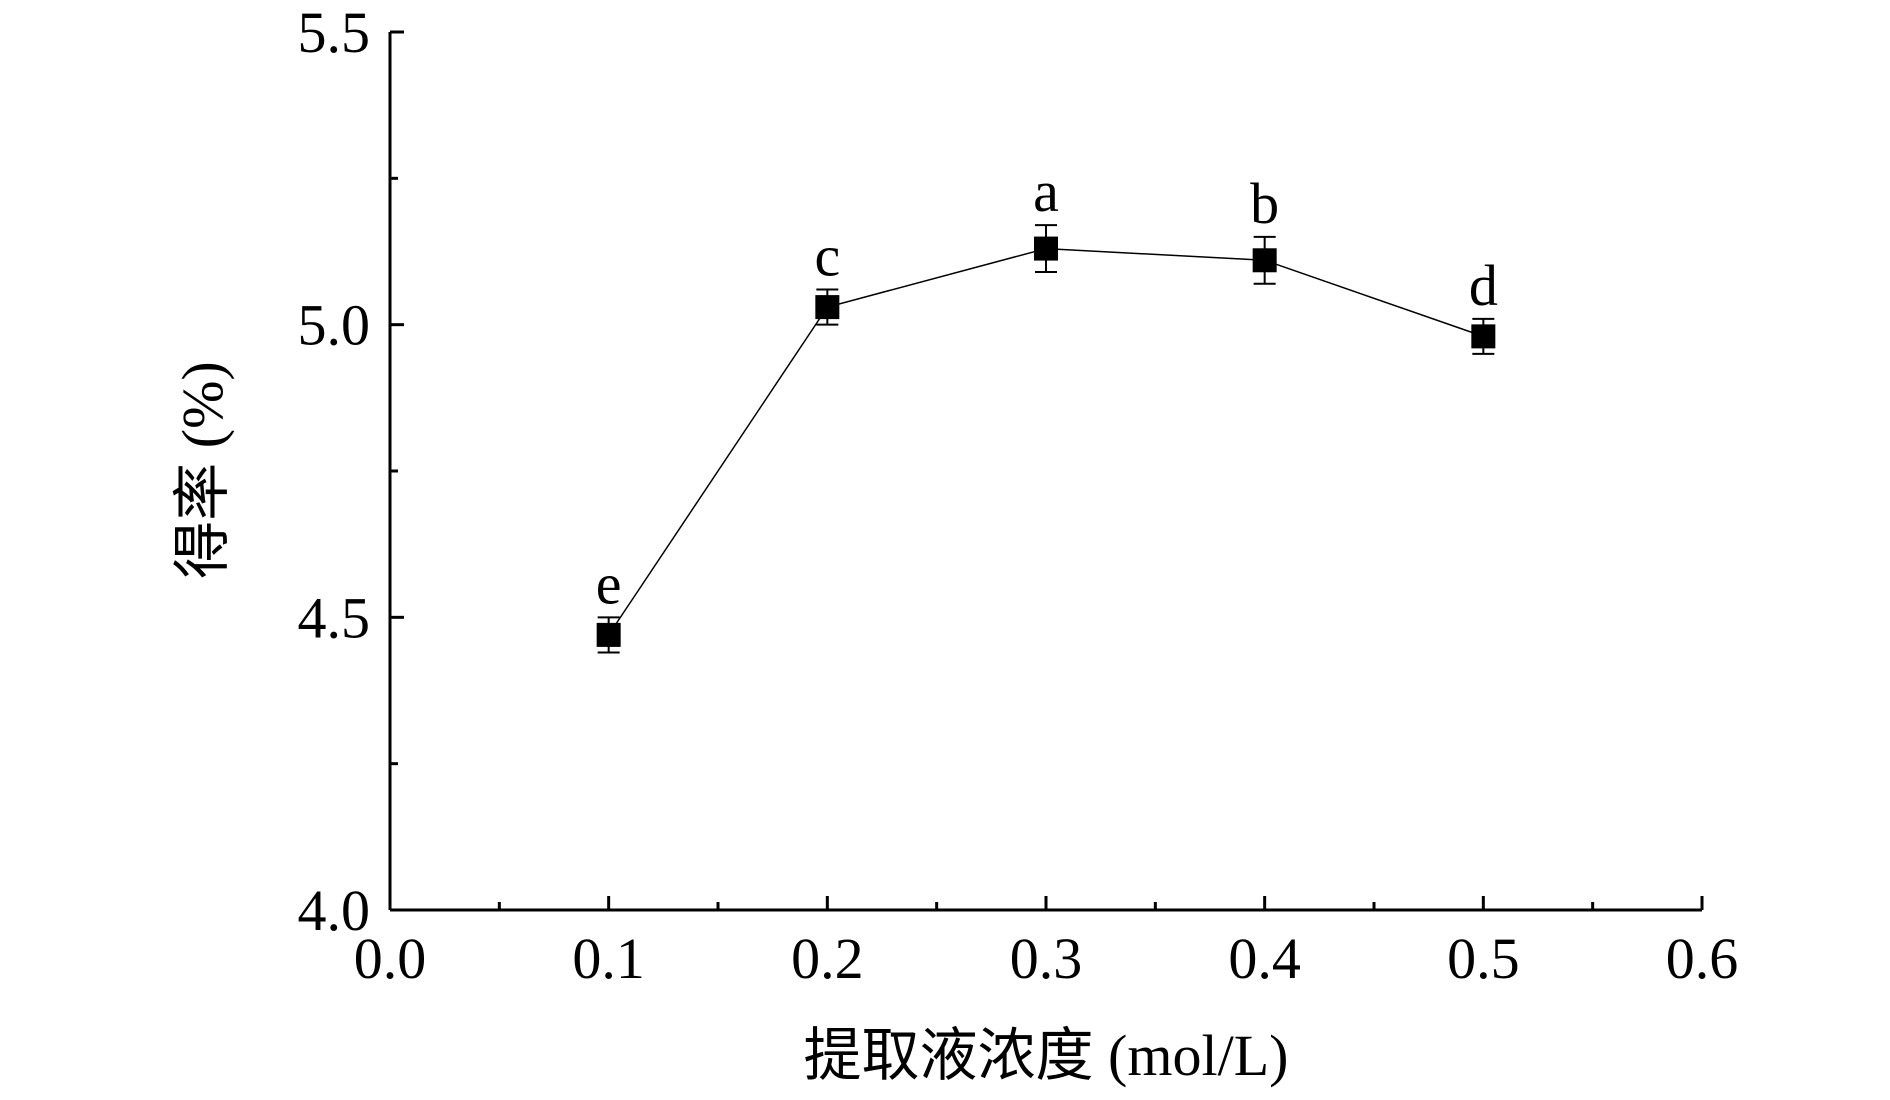 The width and height of the screenshot is (1890, 1100). What do you see at coordinates (1046, 958) in the screenshot?
I see `x-tick-label: 0.3` at bounding box center [1046, 958].